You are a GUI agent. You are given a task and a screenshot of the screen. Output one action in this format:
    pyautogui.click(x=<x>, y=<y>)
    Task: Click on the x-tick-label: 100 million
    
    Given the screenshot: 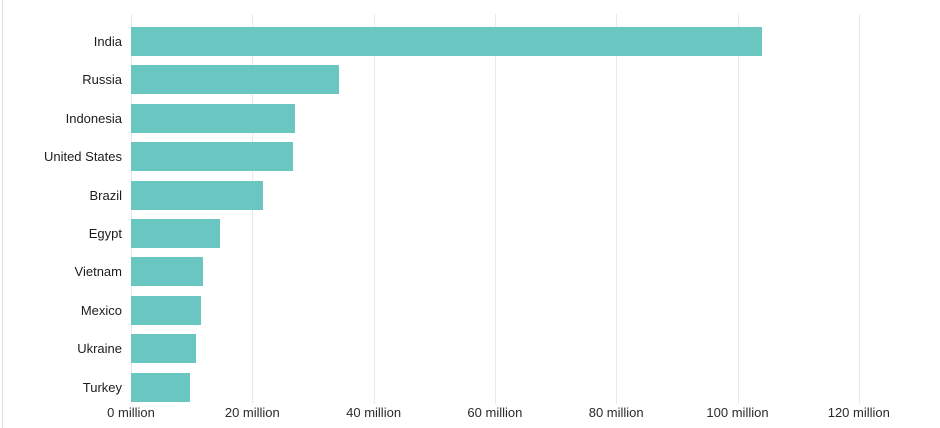 What is the action you would take?
    pyautogui.click(x=737, y=412)
    